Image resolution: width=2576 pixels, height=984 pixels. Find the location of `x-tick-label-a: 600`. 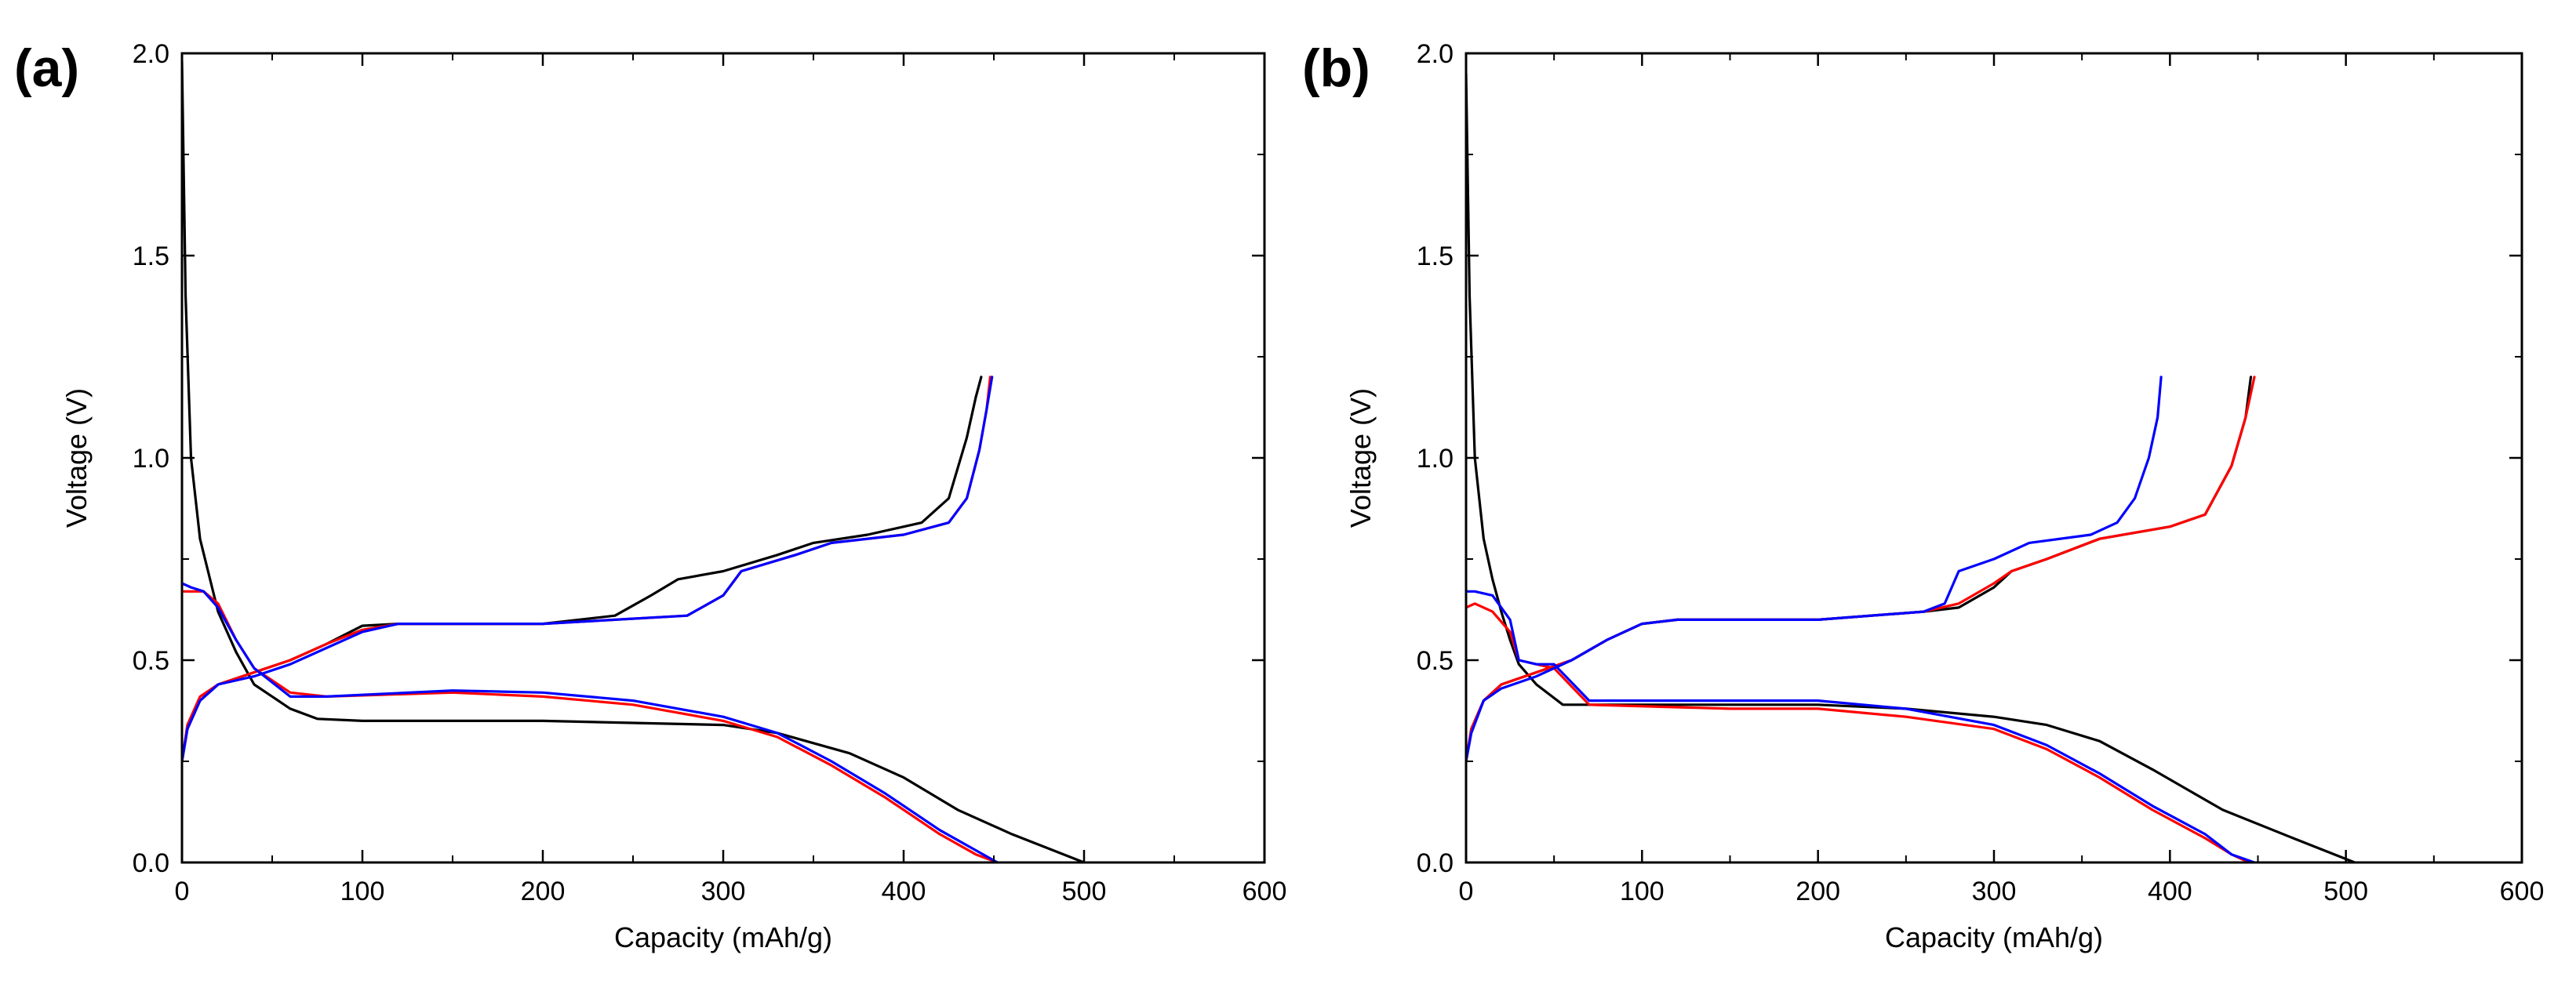

x-tick-label-a: 600 is located at coordinates (1265, 891).